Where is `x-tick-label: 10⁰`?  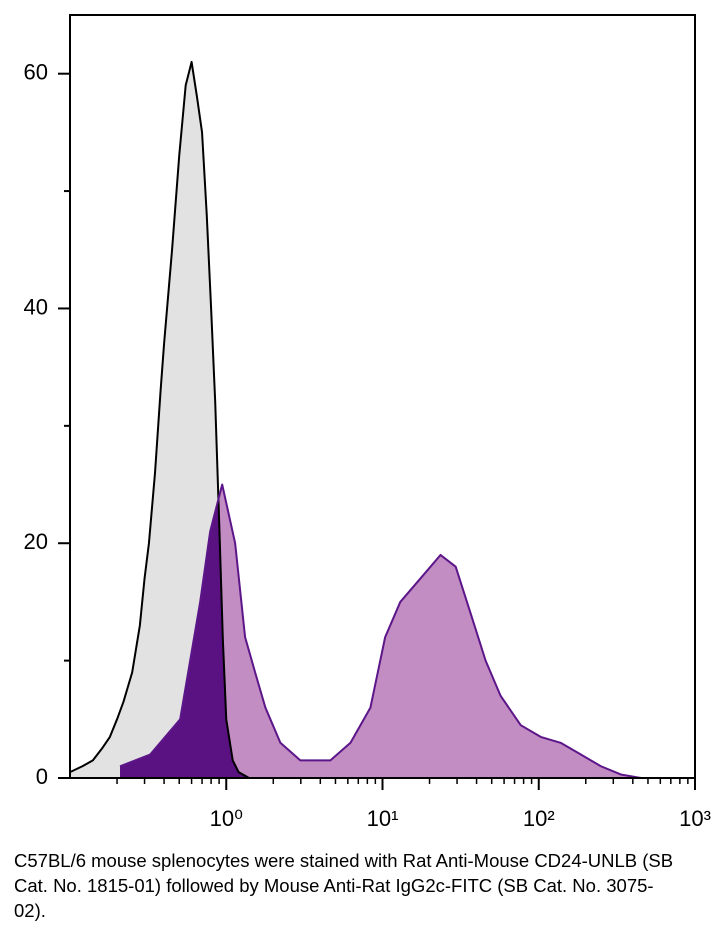 x-tick-label: 10⁰ is located at coordinates (226, 818).